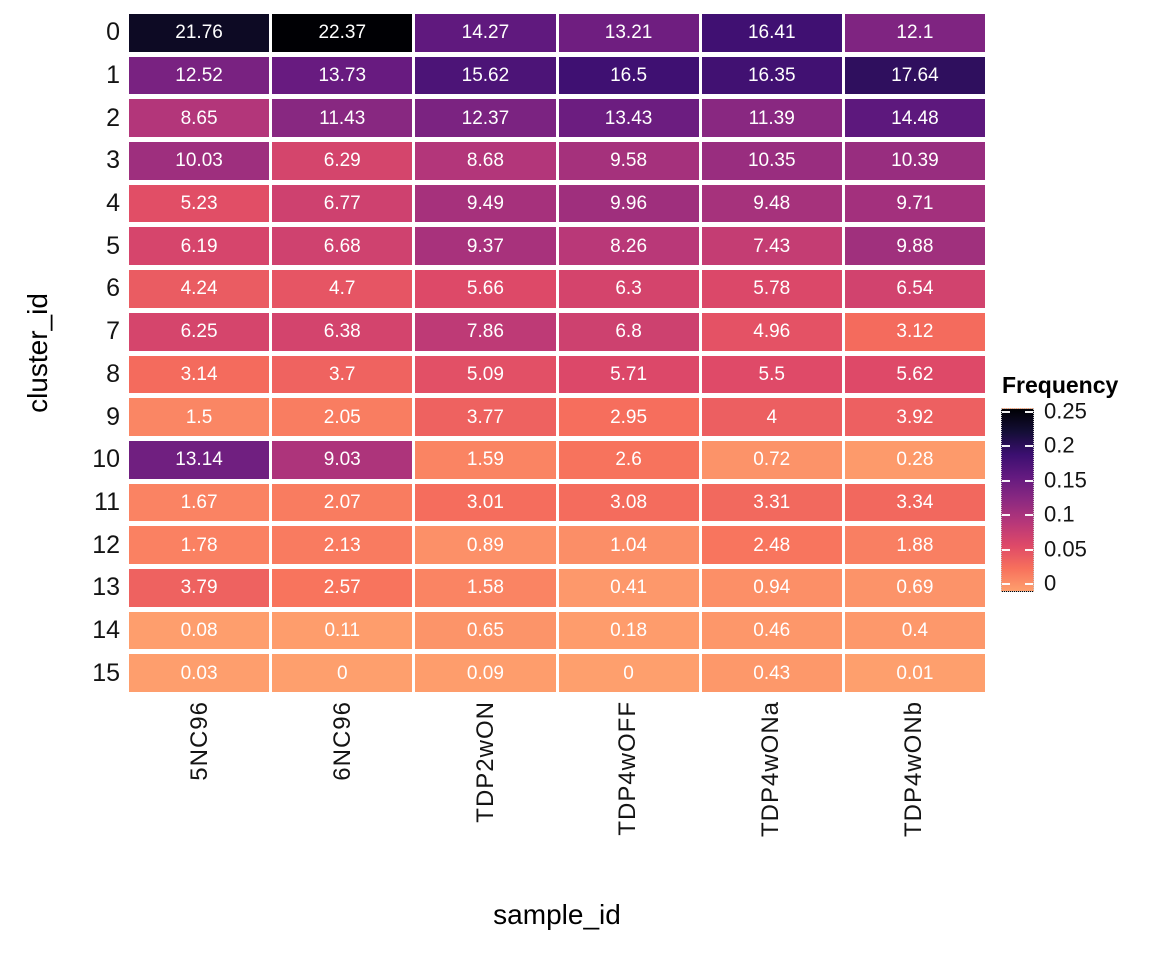 The height and width of the screenshot is (960, 1152). I want to click on x-tick-label-text: TDP2wON, so click(485, 762).